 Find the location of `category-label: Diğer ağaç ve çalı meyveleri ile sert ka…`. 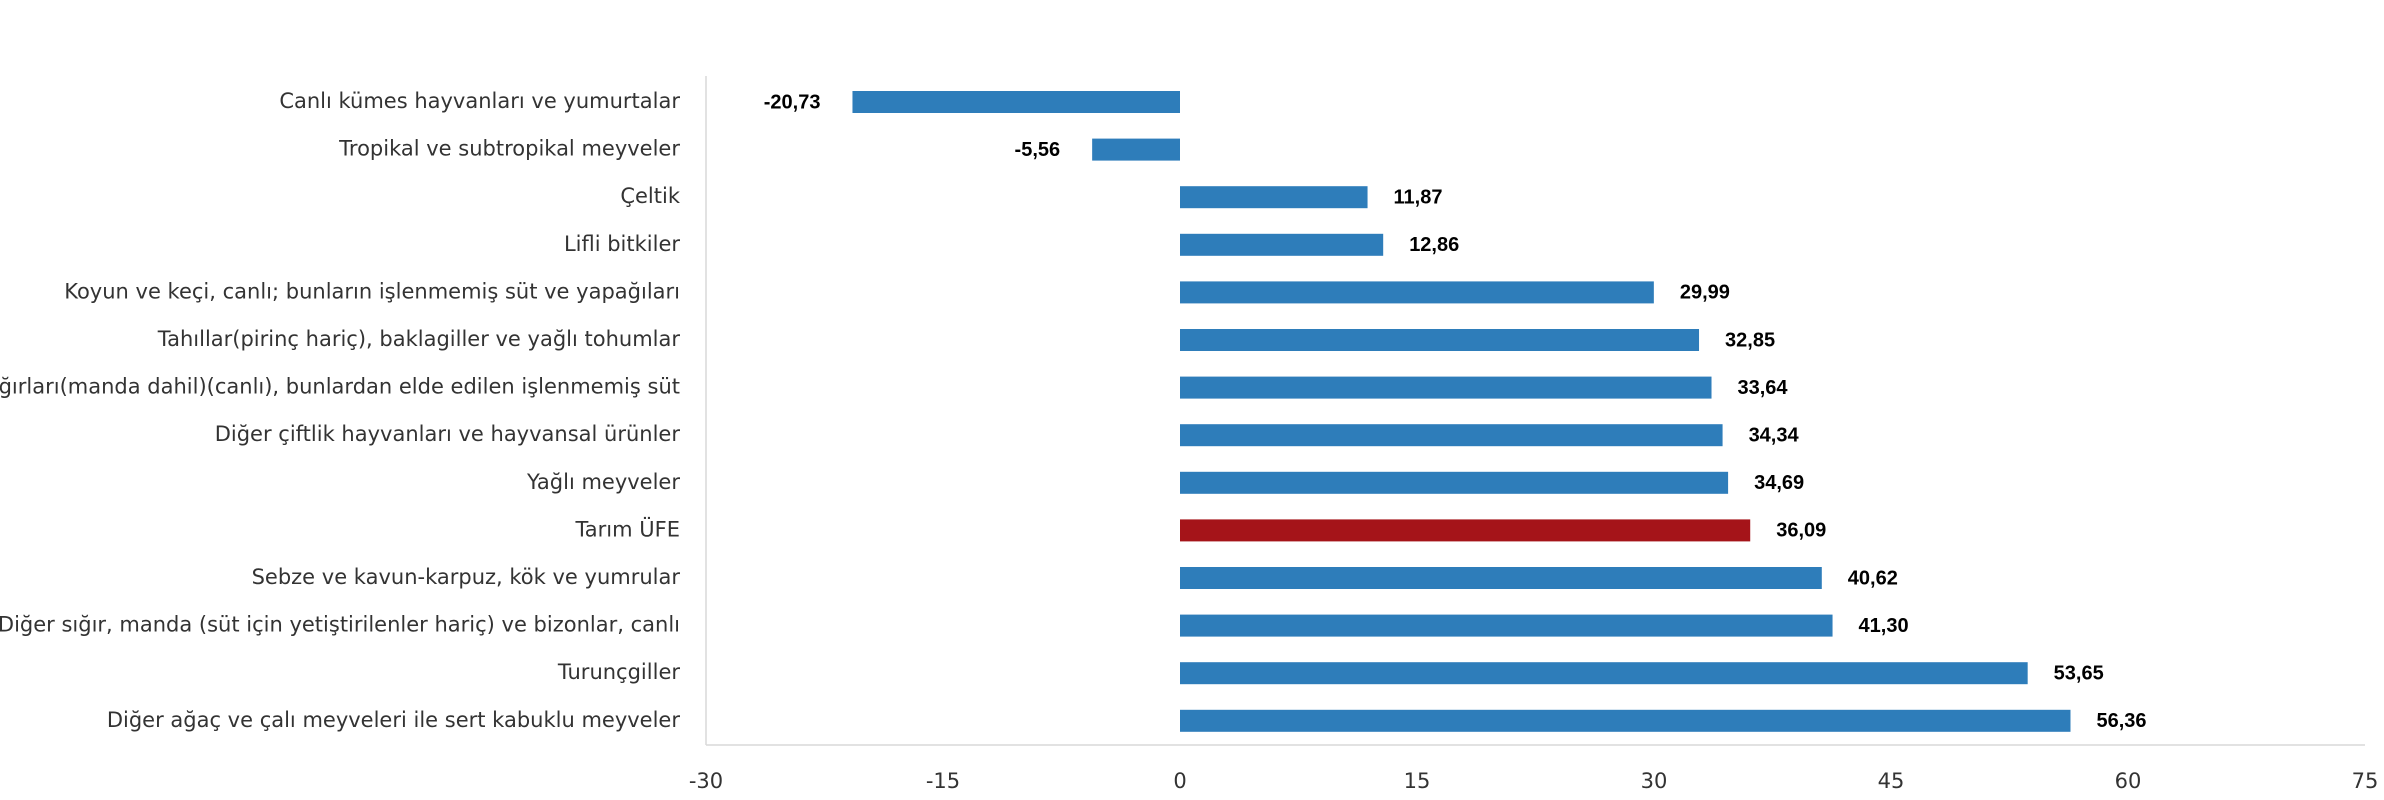

category-label: Diğer ağaç ve çalı meyveleri ile sert ka… is located at coordinates (394, 720).